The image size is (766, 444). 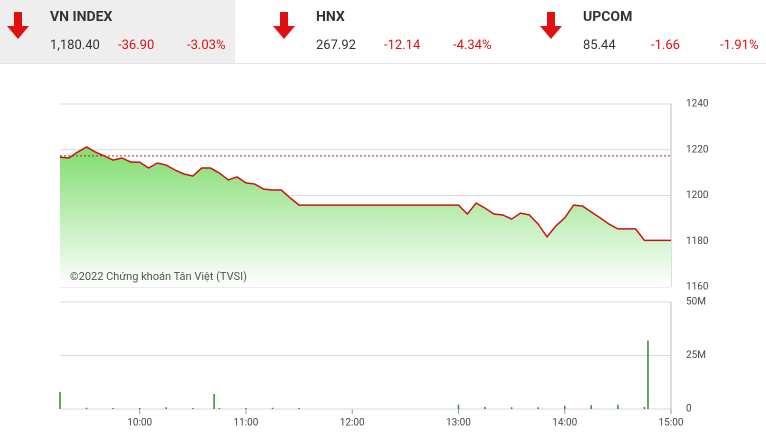 I want to click on index-name: VN INDEX, so click(x=81, y=17).